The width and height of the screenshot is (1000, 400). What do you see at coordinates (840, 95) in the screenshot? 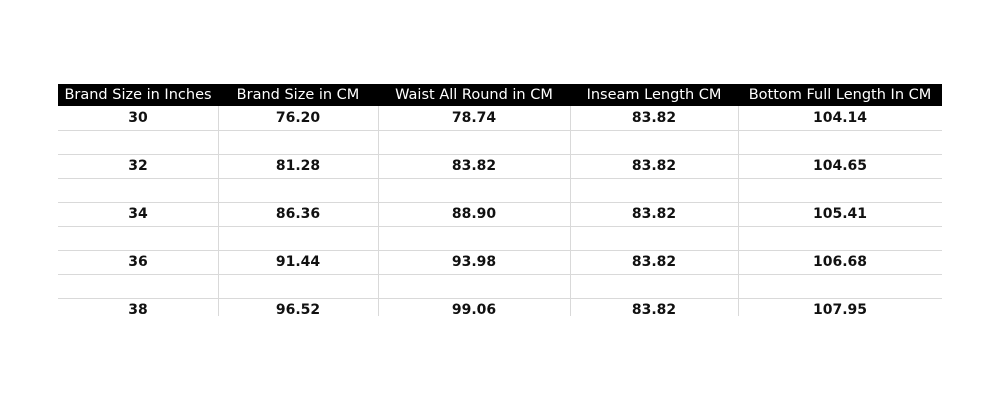
I see `column-header: Bottom Full Length In CM` at bounding box center [840, 95].